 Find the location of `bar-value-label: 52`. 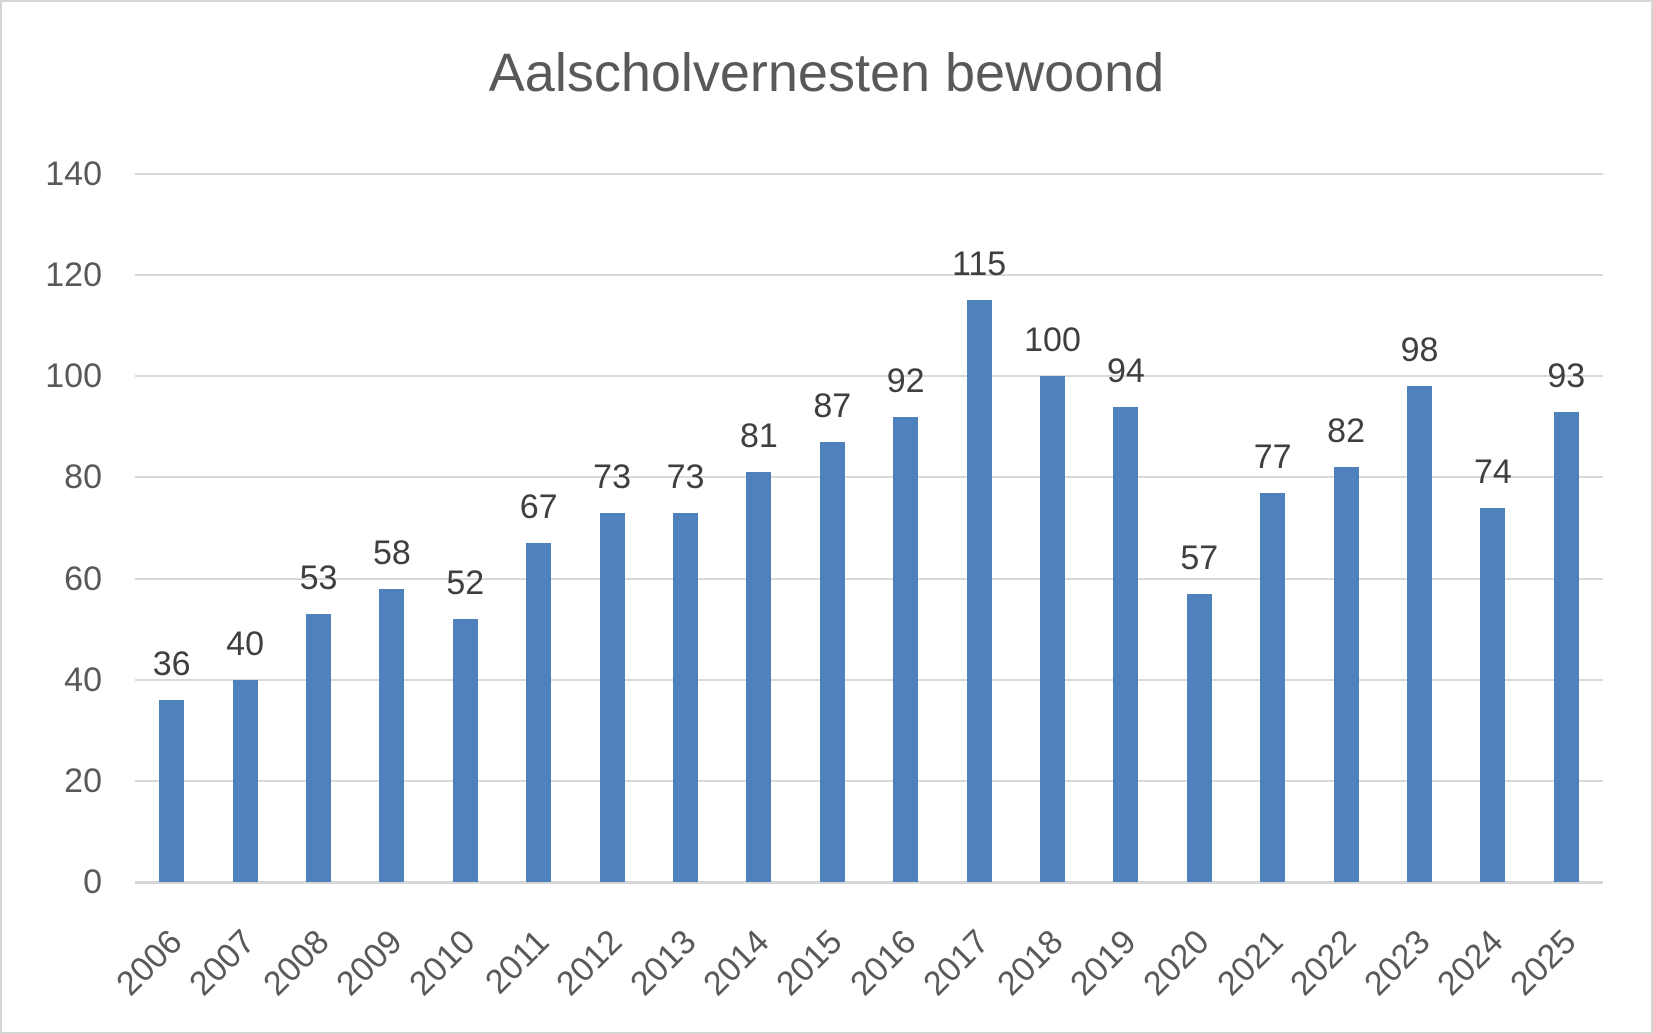

bar-value-label: 52 is located at coordinates (465, 583).